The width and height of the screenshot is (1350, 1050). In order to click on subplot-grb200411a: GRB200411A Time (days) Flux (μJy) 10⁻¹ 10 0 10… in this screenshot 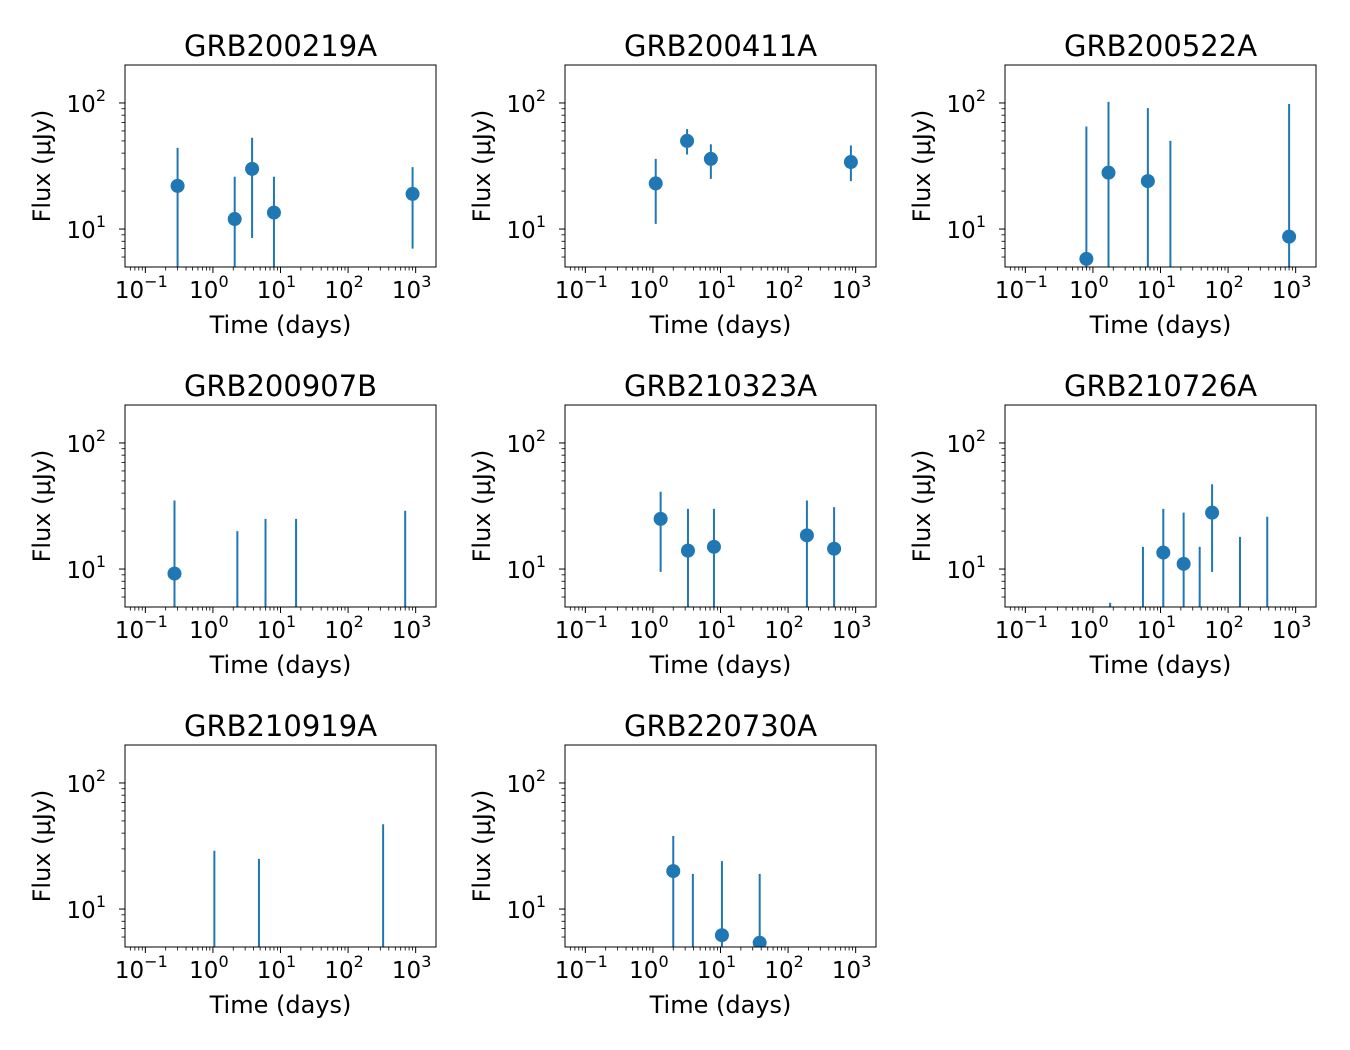, I will do `click(672, 184)`.